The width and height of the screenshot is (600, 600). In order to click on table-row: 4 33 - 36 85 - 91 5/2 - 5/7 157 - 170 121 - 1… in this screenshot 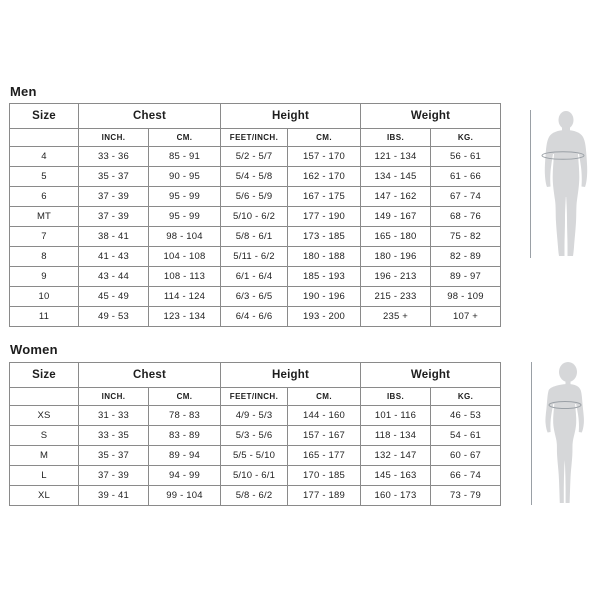, I will do `click(255, 156)`.